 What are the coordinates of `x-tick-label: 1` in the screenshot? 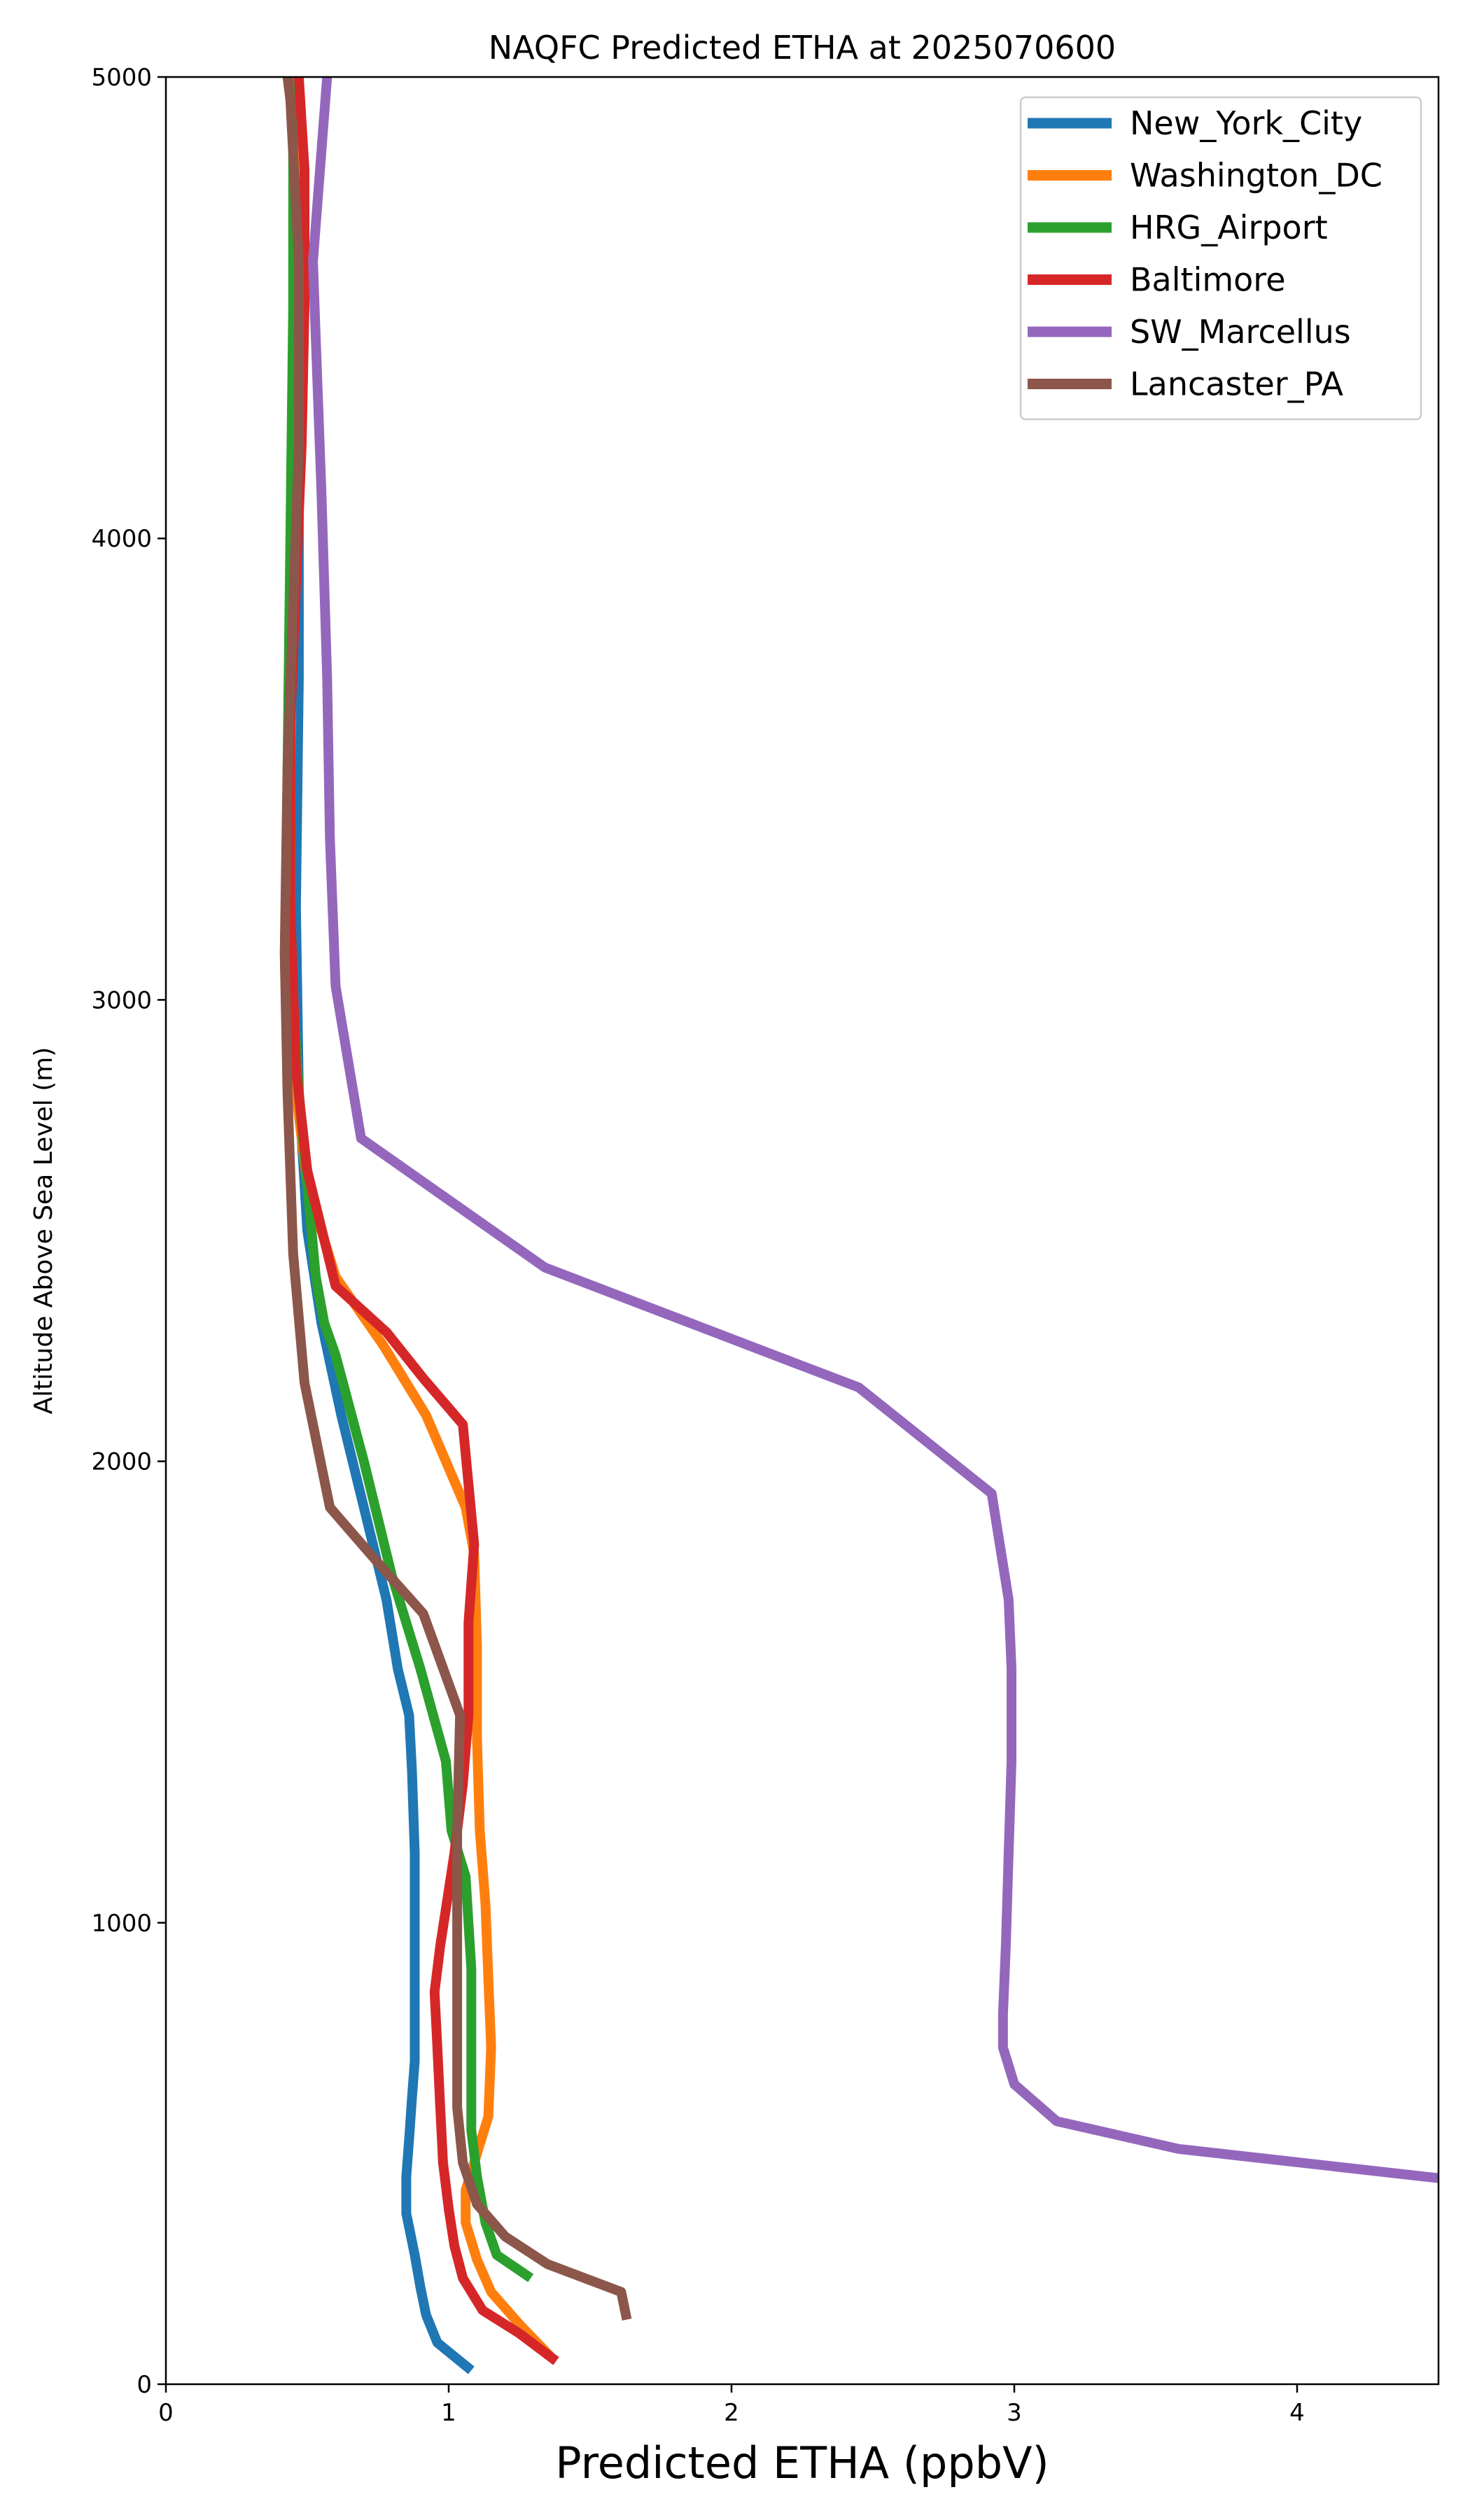 It's located at (448, 2413).